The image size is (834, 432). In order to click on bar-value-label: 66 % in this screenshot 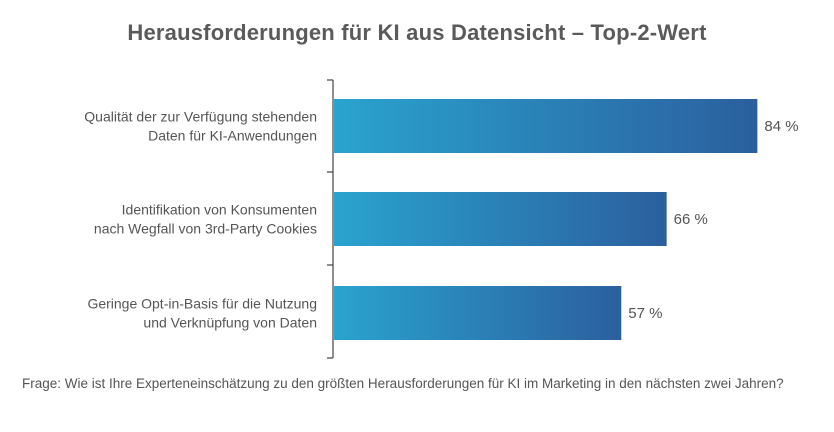, I will do `click(691, 219)`.